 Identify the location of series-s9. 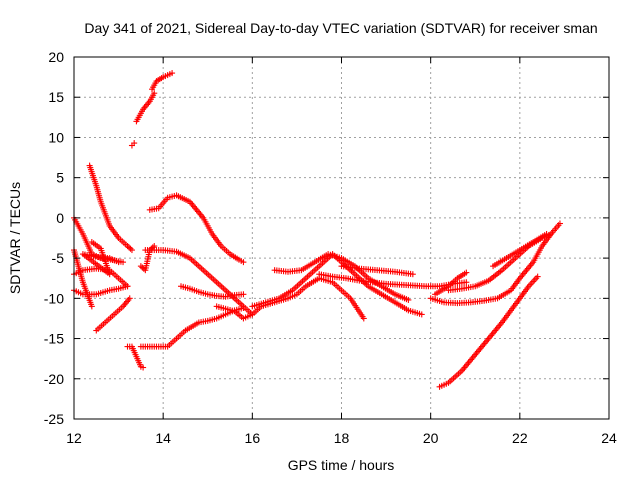
(133, 144).